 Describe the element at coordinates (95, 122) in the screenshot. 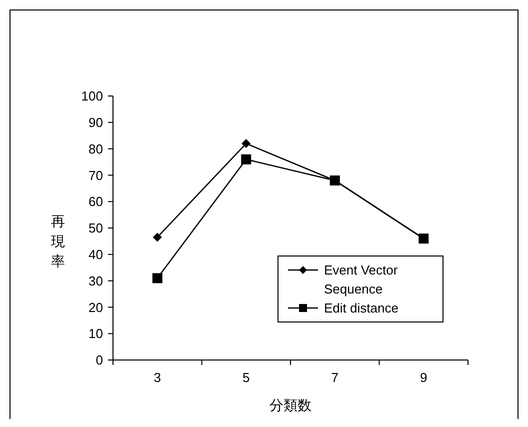

I see `y-tick-label: 90` at that location.